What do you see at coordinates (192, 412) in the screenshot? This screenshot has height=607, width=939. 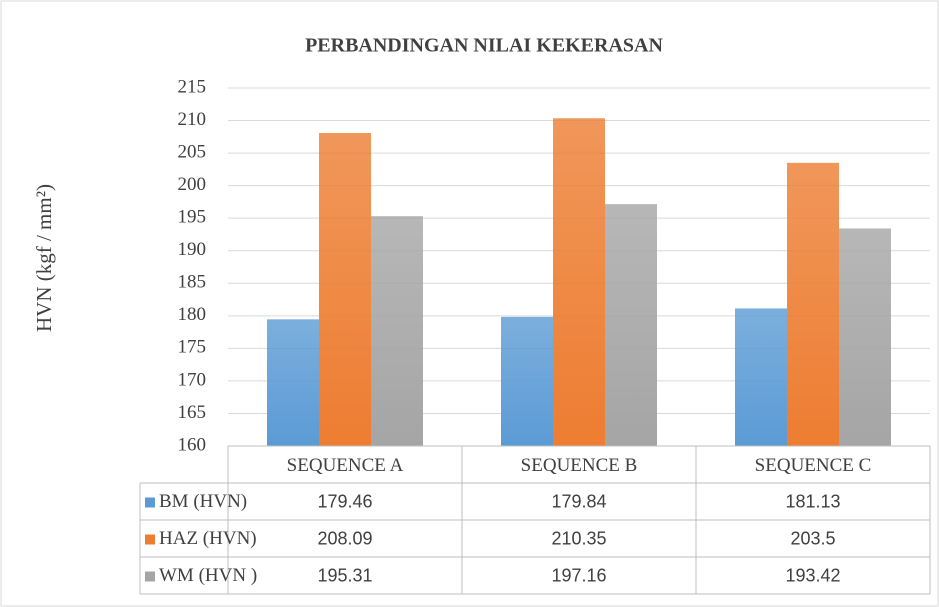 I see `y-tick-label: 165` at bounding box center [192, 412].